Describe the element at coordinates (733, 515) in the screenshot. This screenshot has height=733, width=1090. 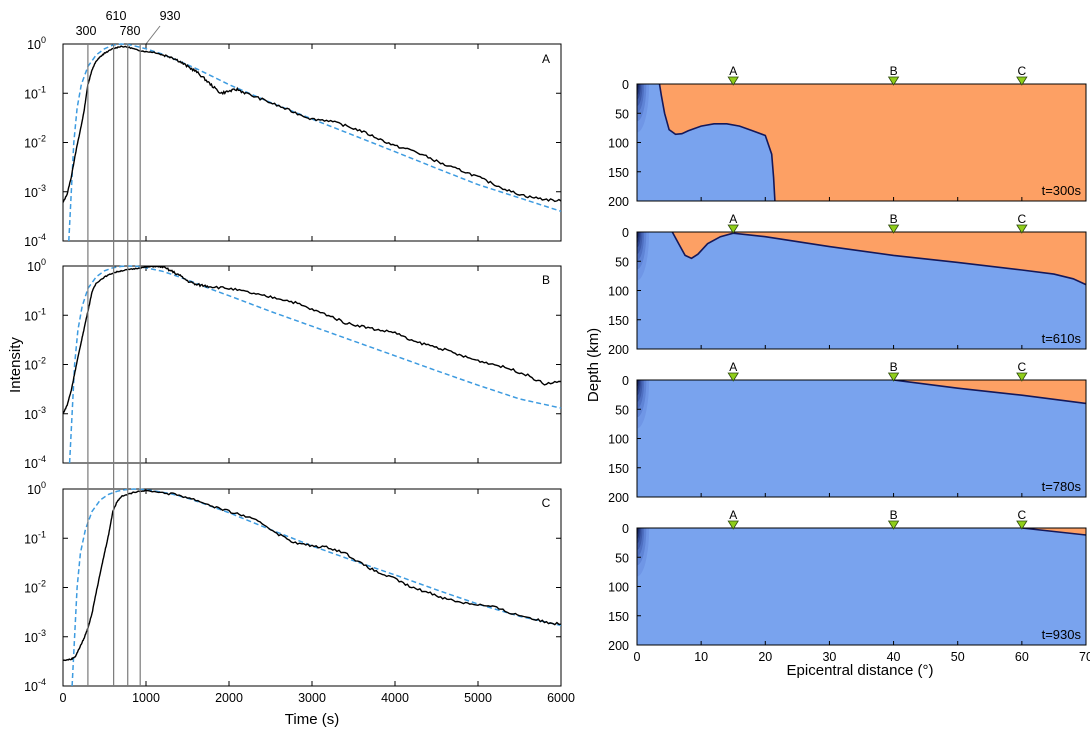
I see `station-label-A: A` at that location.